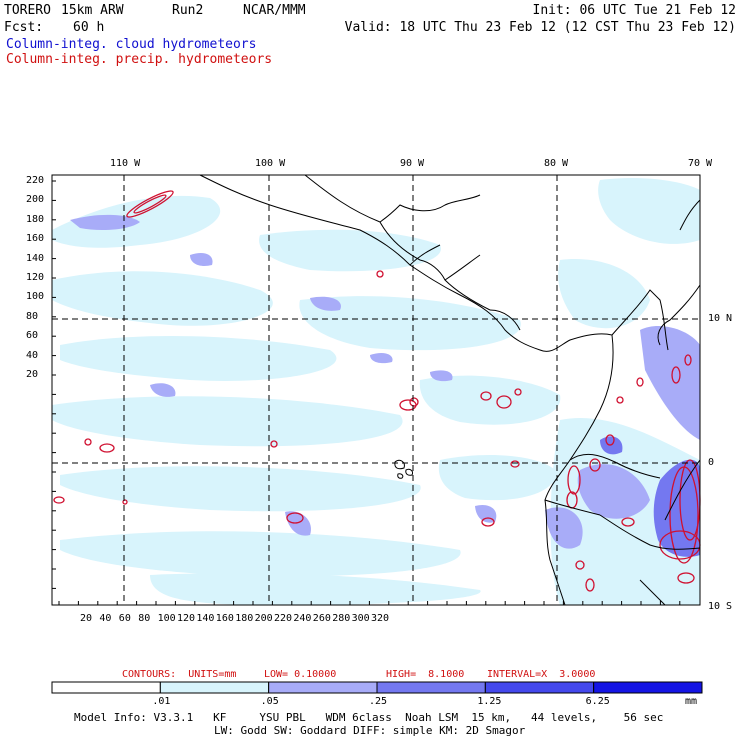 This screenshot has width=740, height=740. I want to click on forecast-label: Fcst:, so click(24, 27).